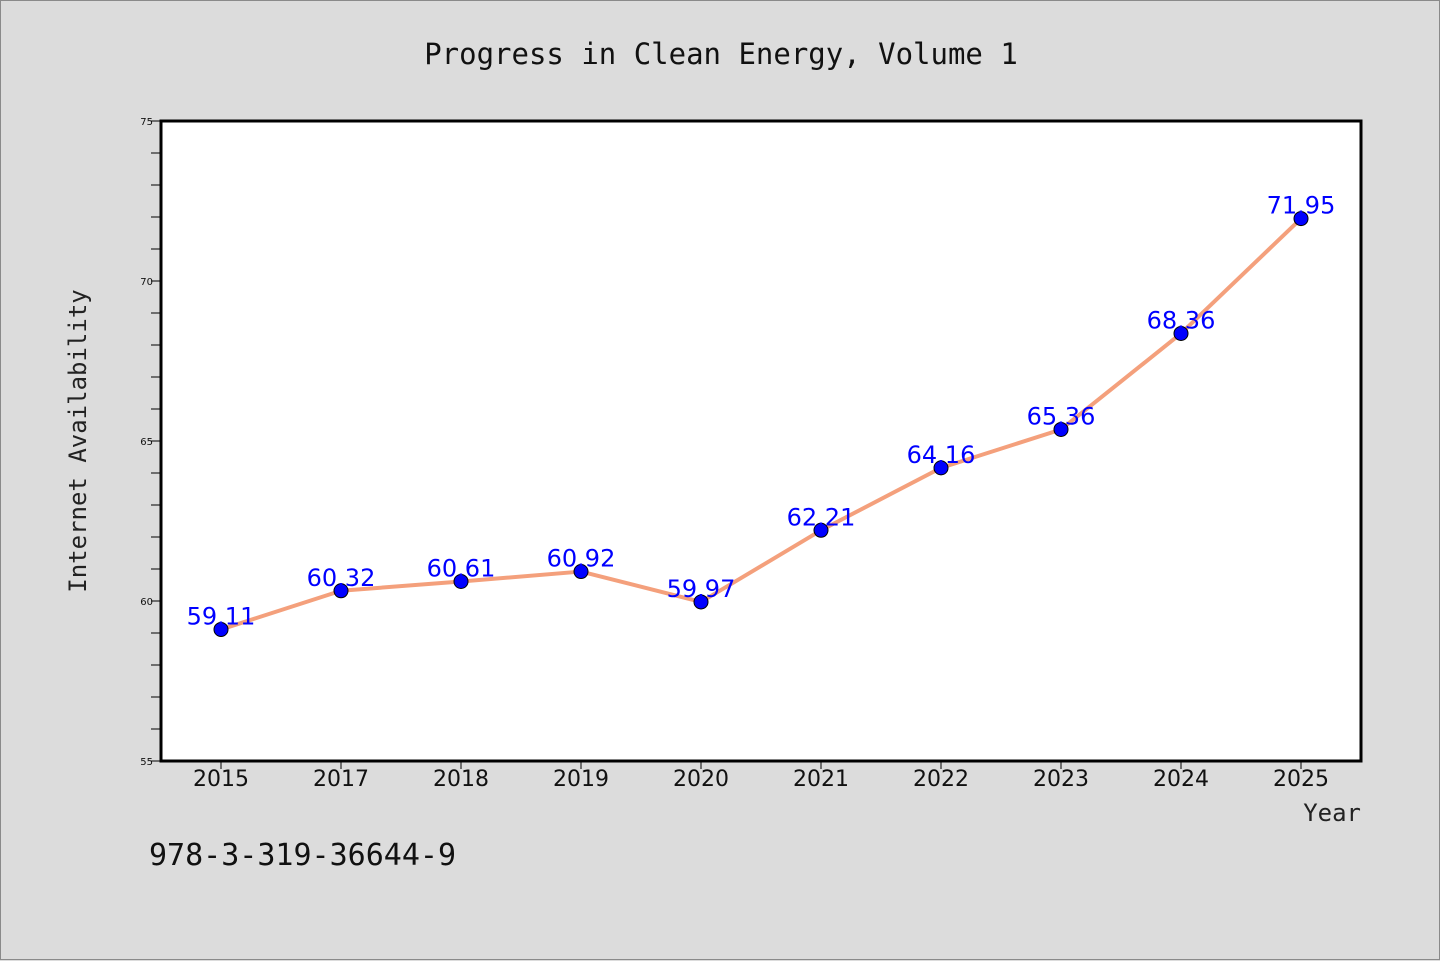 This screenshot has height=961, width=1440. Describe the element at coordinates (1301, 206) in the screenshot. I see `data-label: 71.95` at that location.